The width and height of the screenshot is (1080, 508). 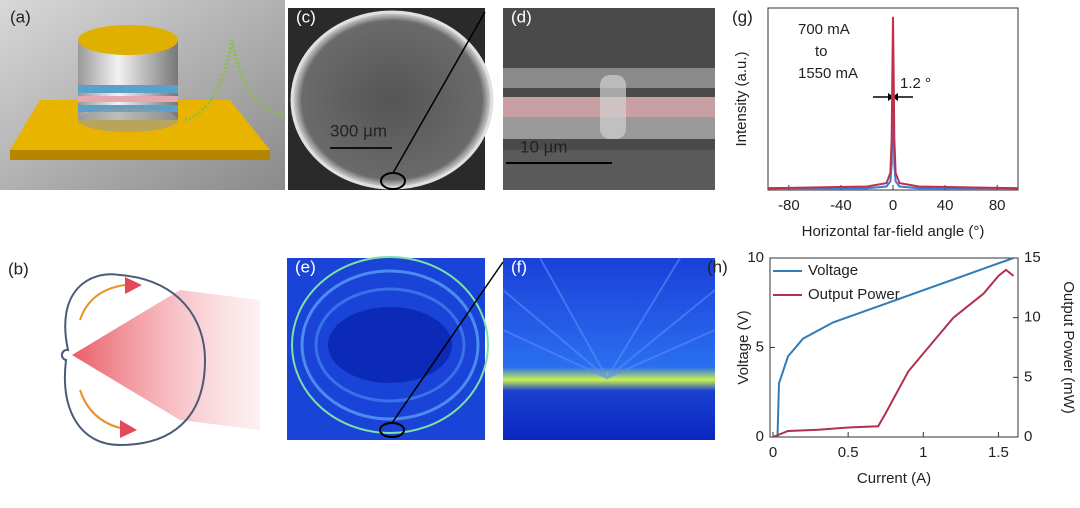 I want to click on x-tick-label: 1.5, so click(x=998, y=452).